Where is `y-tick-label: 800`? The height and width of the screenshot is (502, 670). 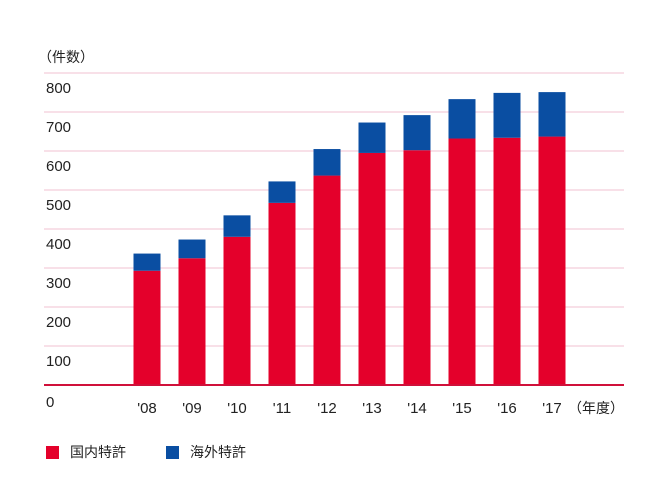
y-tick-label: 800 is located at coordinates (58, 88).